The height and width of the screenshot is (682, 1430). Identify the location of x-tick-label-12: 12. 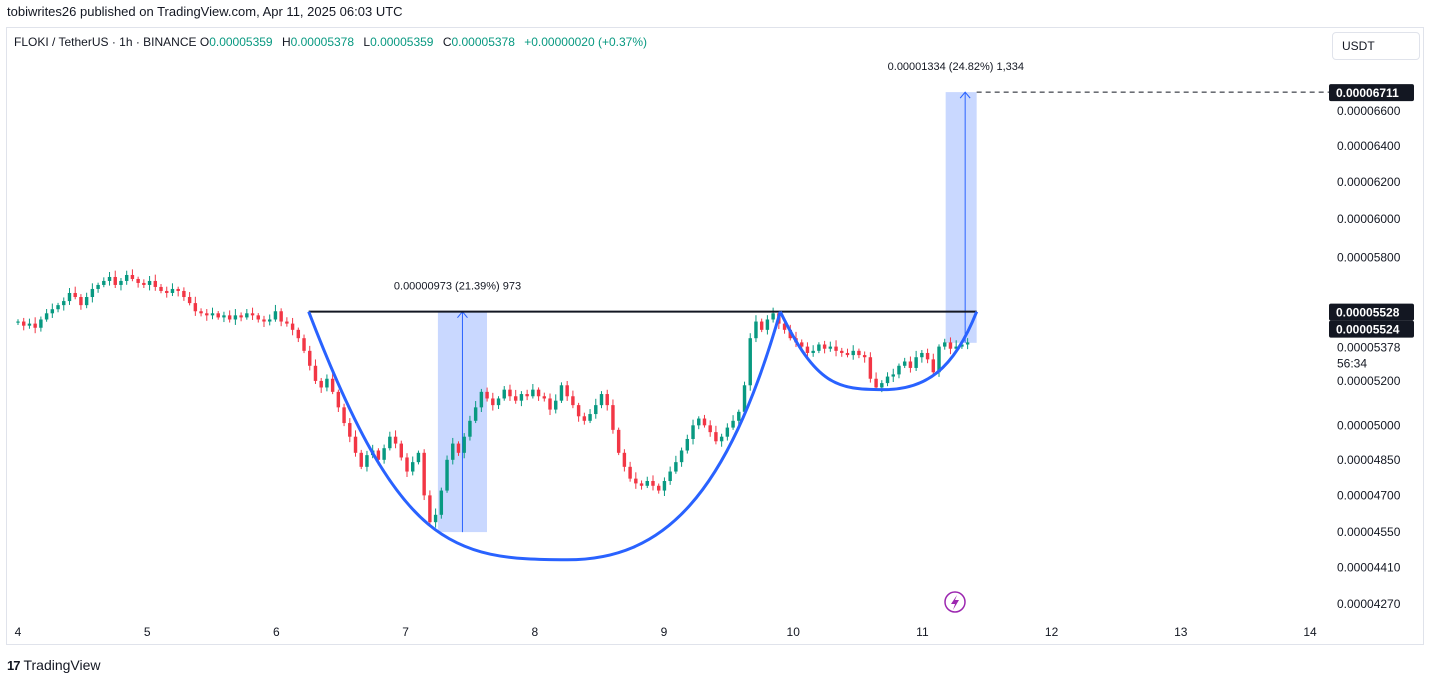
(1052, 632).